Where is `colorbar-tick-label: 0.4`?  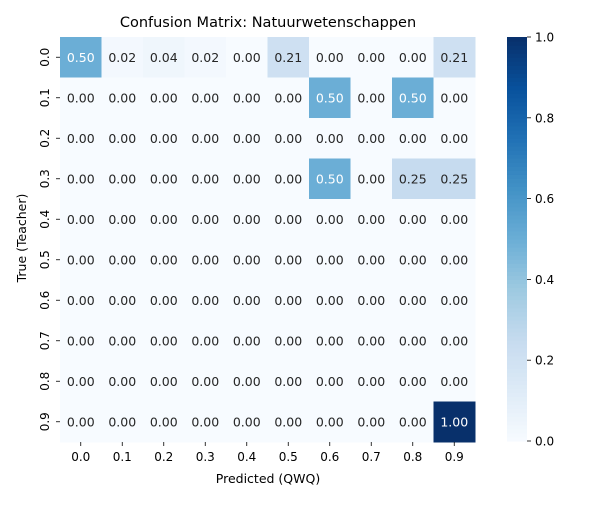 colorbar-tick-label: 0.4 is located at coordinates (544, 280).